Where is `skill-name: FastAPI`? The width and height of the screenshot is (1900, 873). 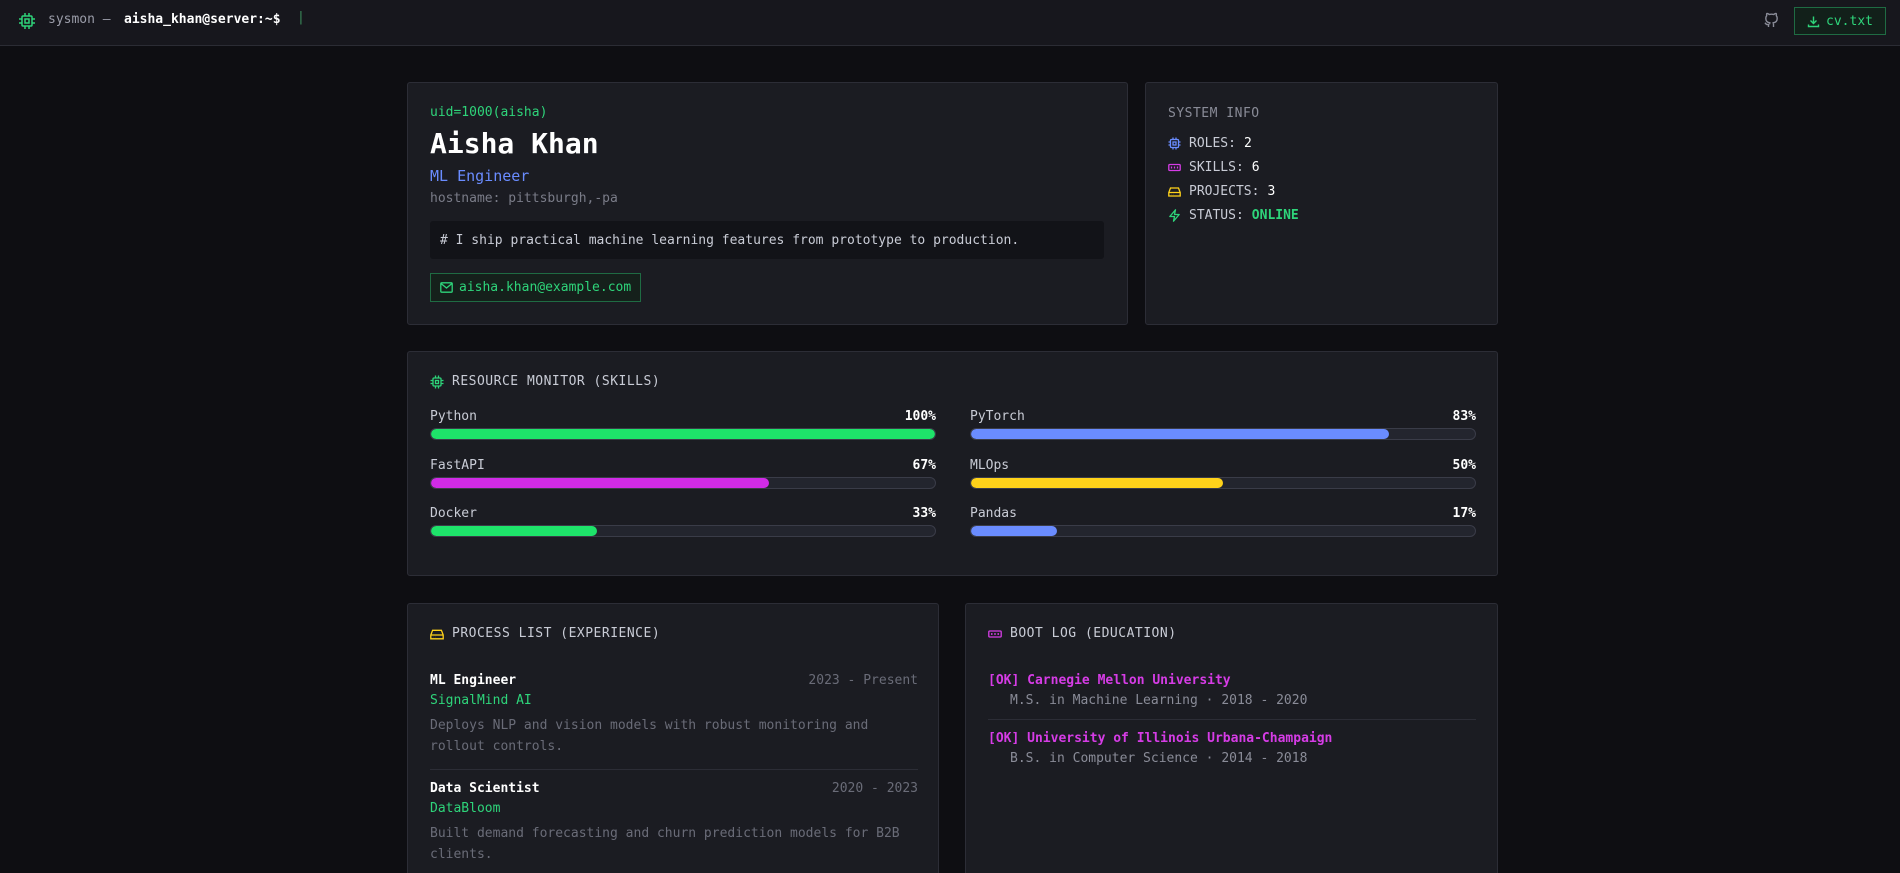
skill-name: FastAPI is located at coordinates (457, 465).